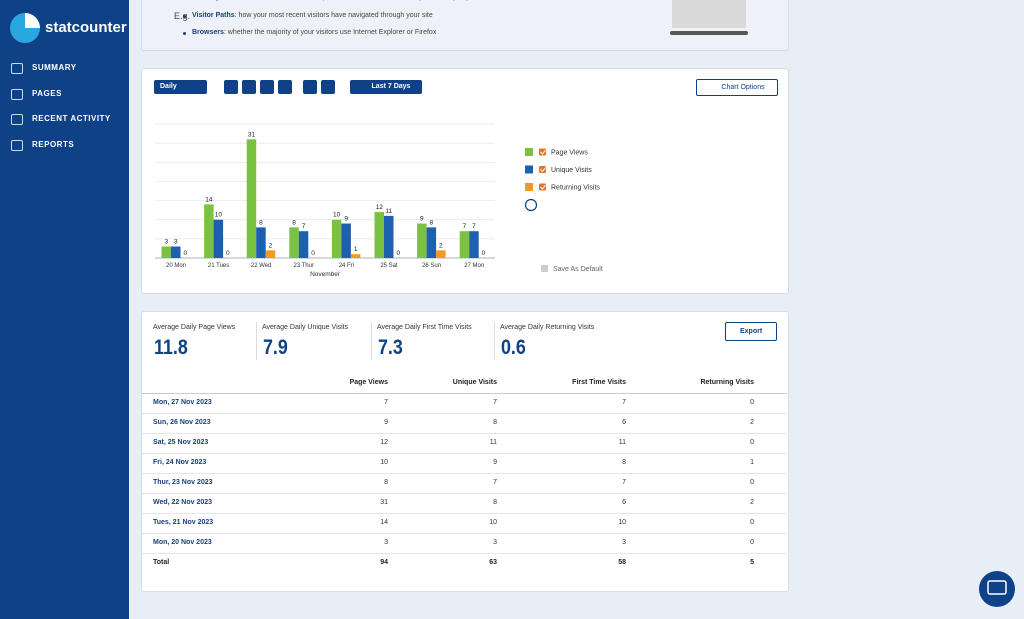 This screenshot has width=1024, height=619. What do you see at coordinates (751, 331) in the screenshot?
I see `export-button: Export` at bounding box center [751, 331].